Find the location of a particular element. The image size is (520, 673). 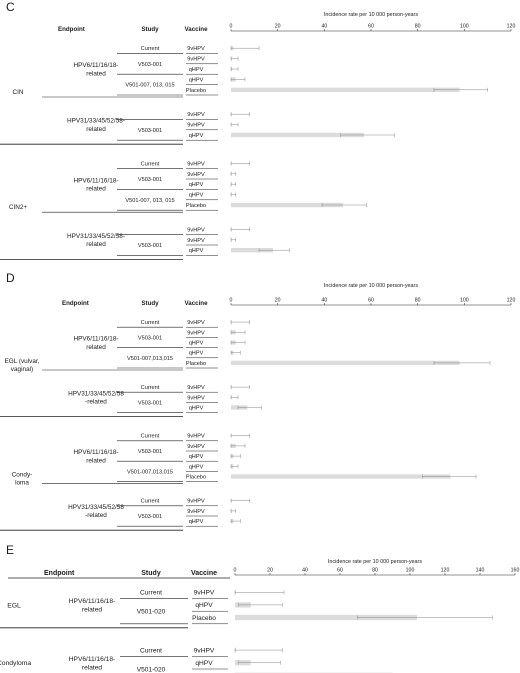

endpoint-label: vaginal) is located at coordinates (22, 369).